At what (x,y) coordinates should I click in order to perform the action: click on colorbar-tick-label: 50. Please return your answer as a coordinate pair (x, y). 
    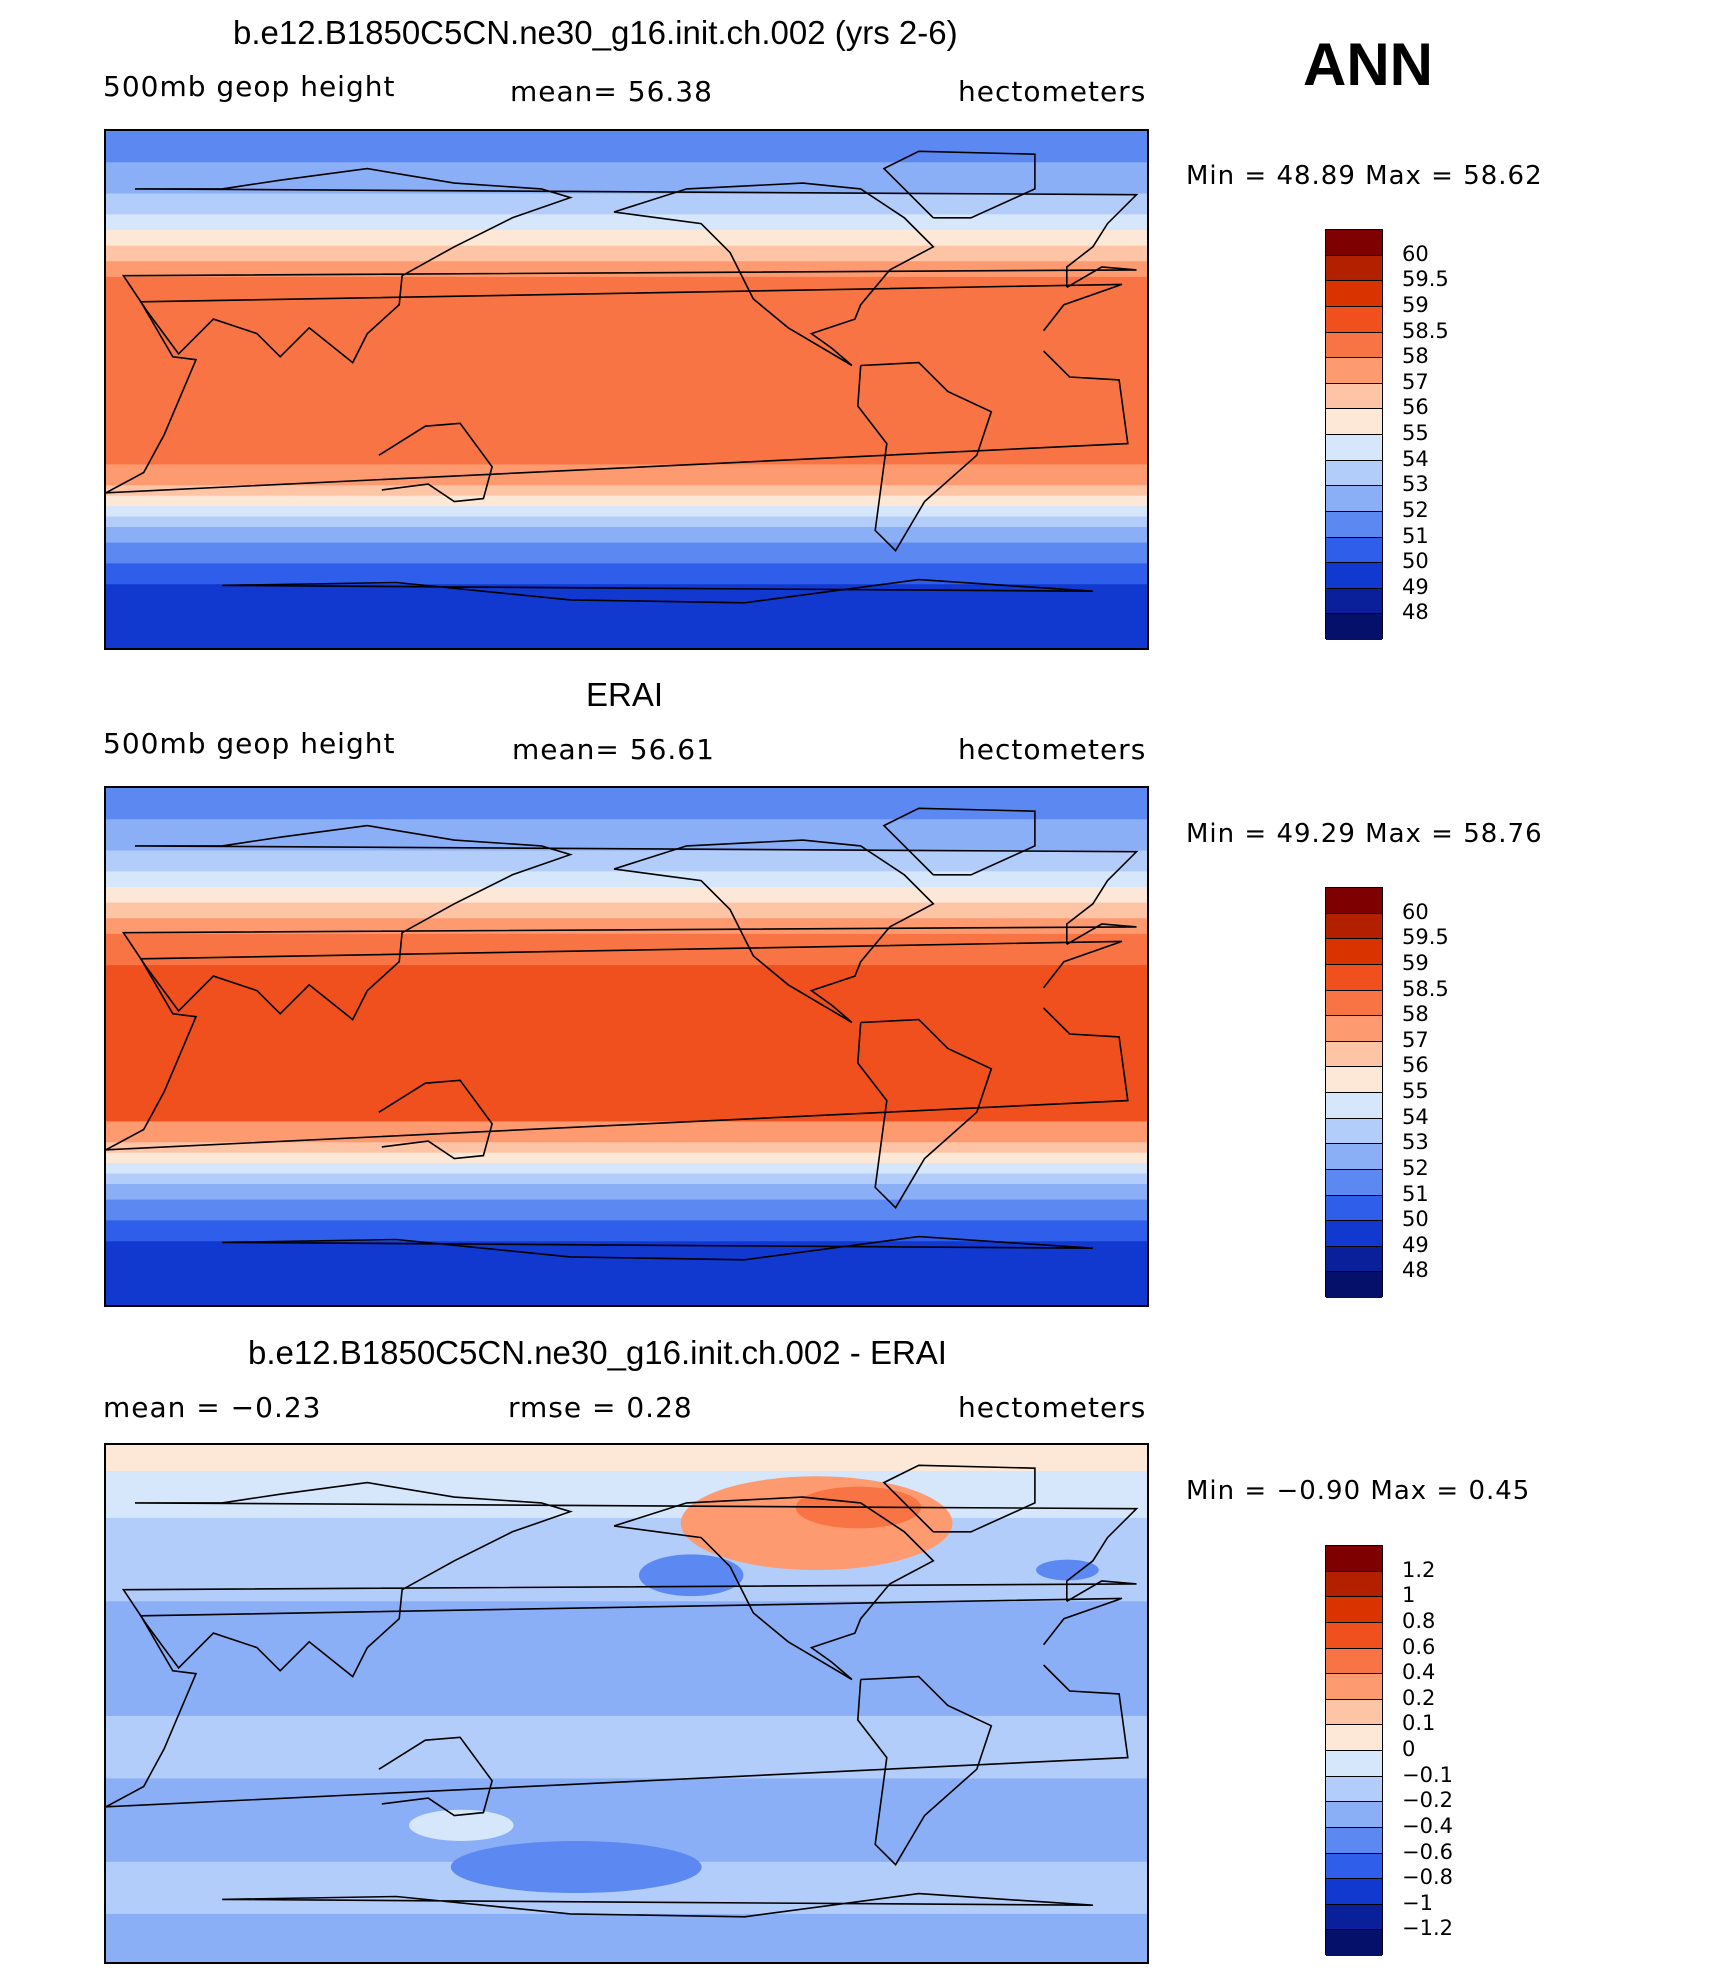
    Looking at the image, I should click on (1415, 561).